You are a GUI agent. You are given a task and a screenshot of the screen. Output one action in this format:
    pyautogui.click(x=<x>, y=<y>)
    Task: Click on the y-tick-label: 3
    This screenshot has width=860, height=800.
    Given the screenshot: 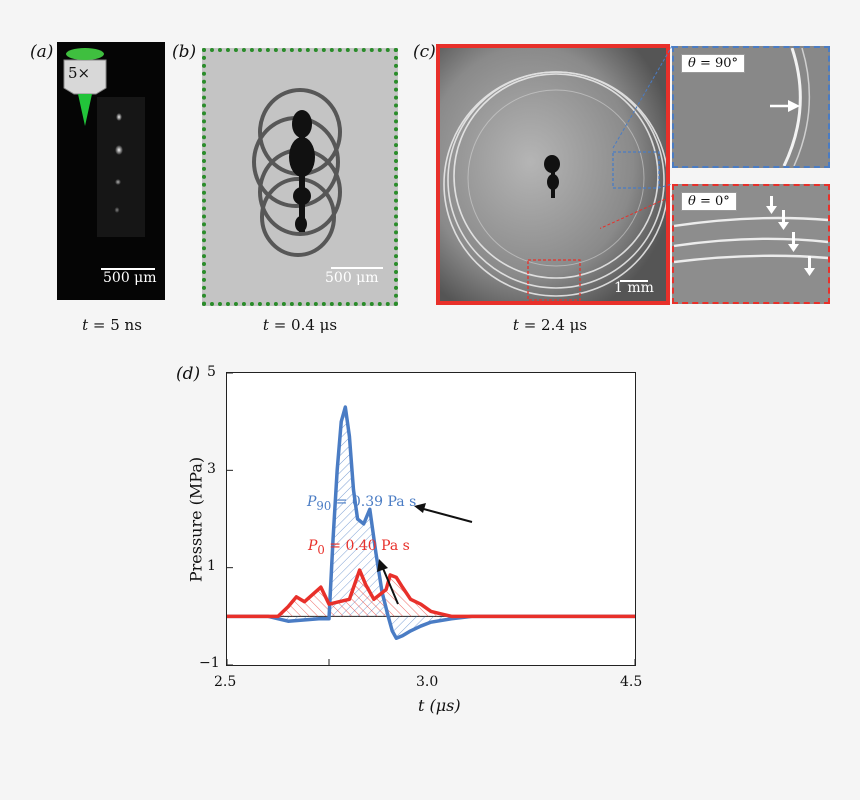 What is the action you would take?
    pyautogui.click(x=211, y=469)
    